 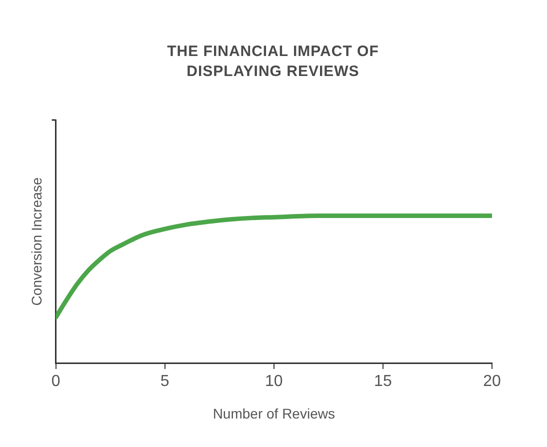 What do you see at coordinates (55, 381) in the screenshot?
I see `x-tick-label: 0` at bounding box center [55, 381].